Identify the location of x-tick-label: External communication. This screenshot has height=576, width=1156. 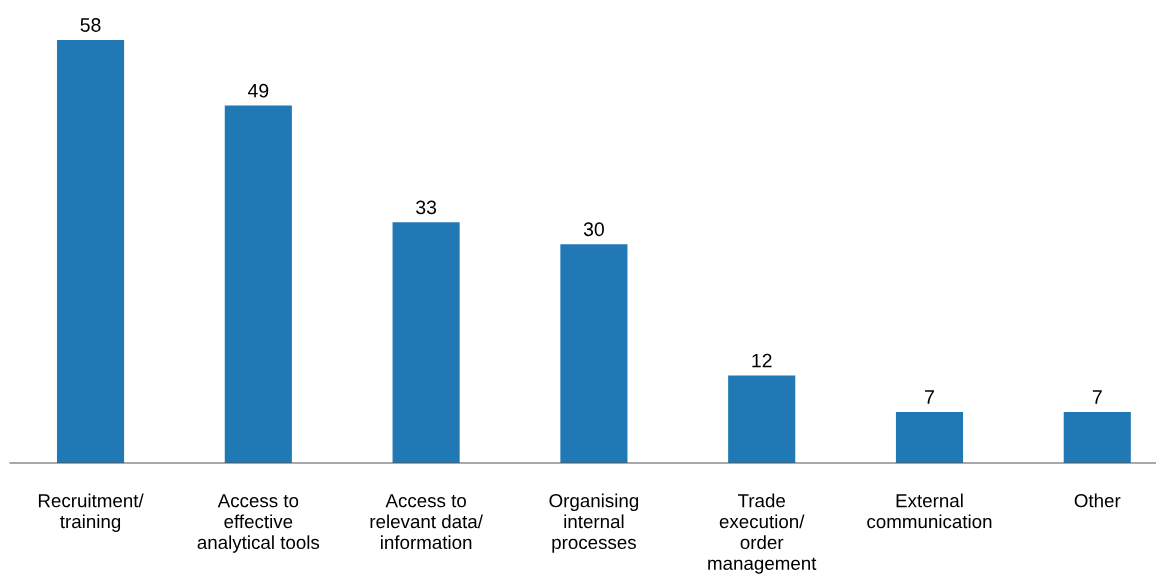
(929, 511).